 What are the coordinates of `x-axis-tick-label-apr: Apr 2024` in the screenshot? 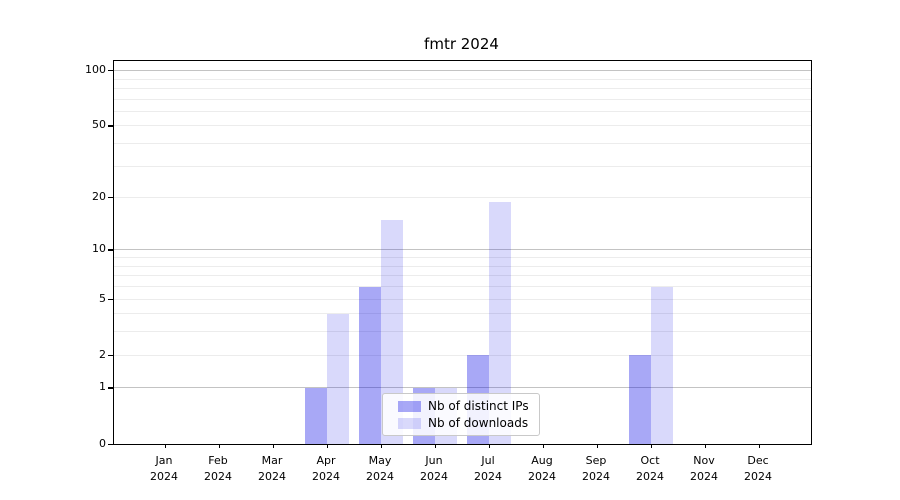 It's located at (326, 468).